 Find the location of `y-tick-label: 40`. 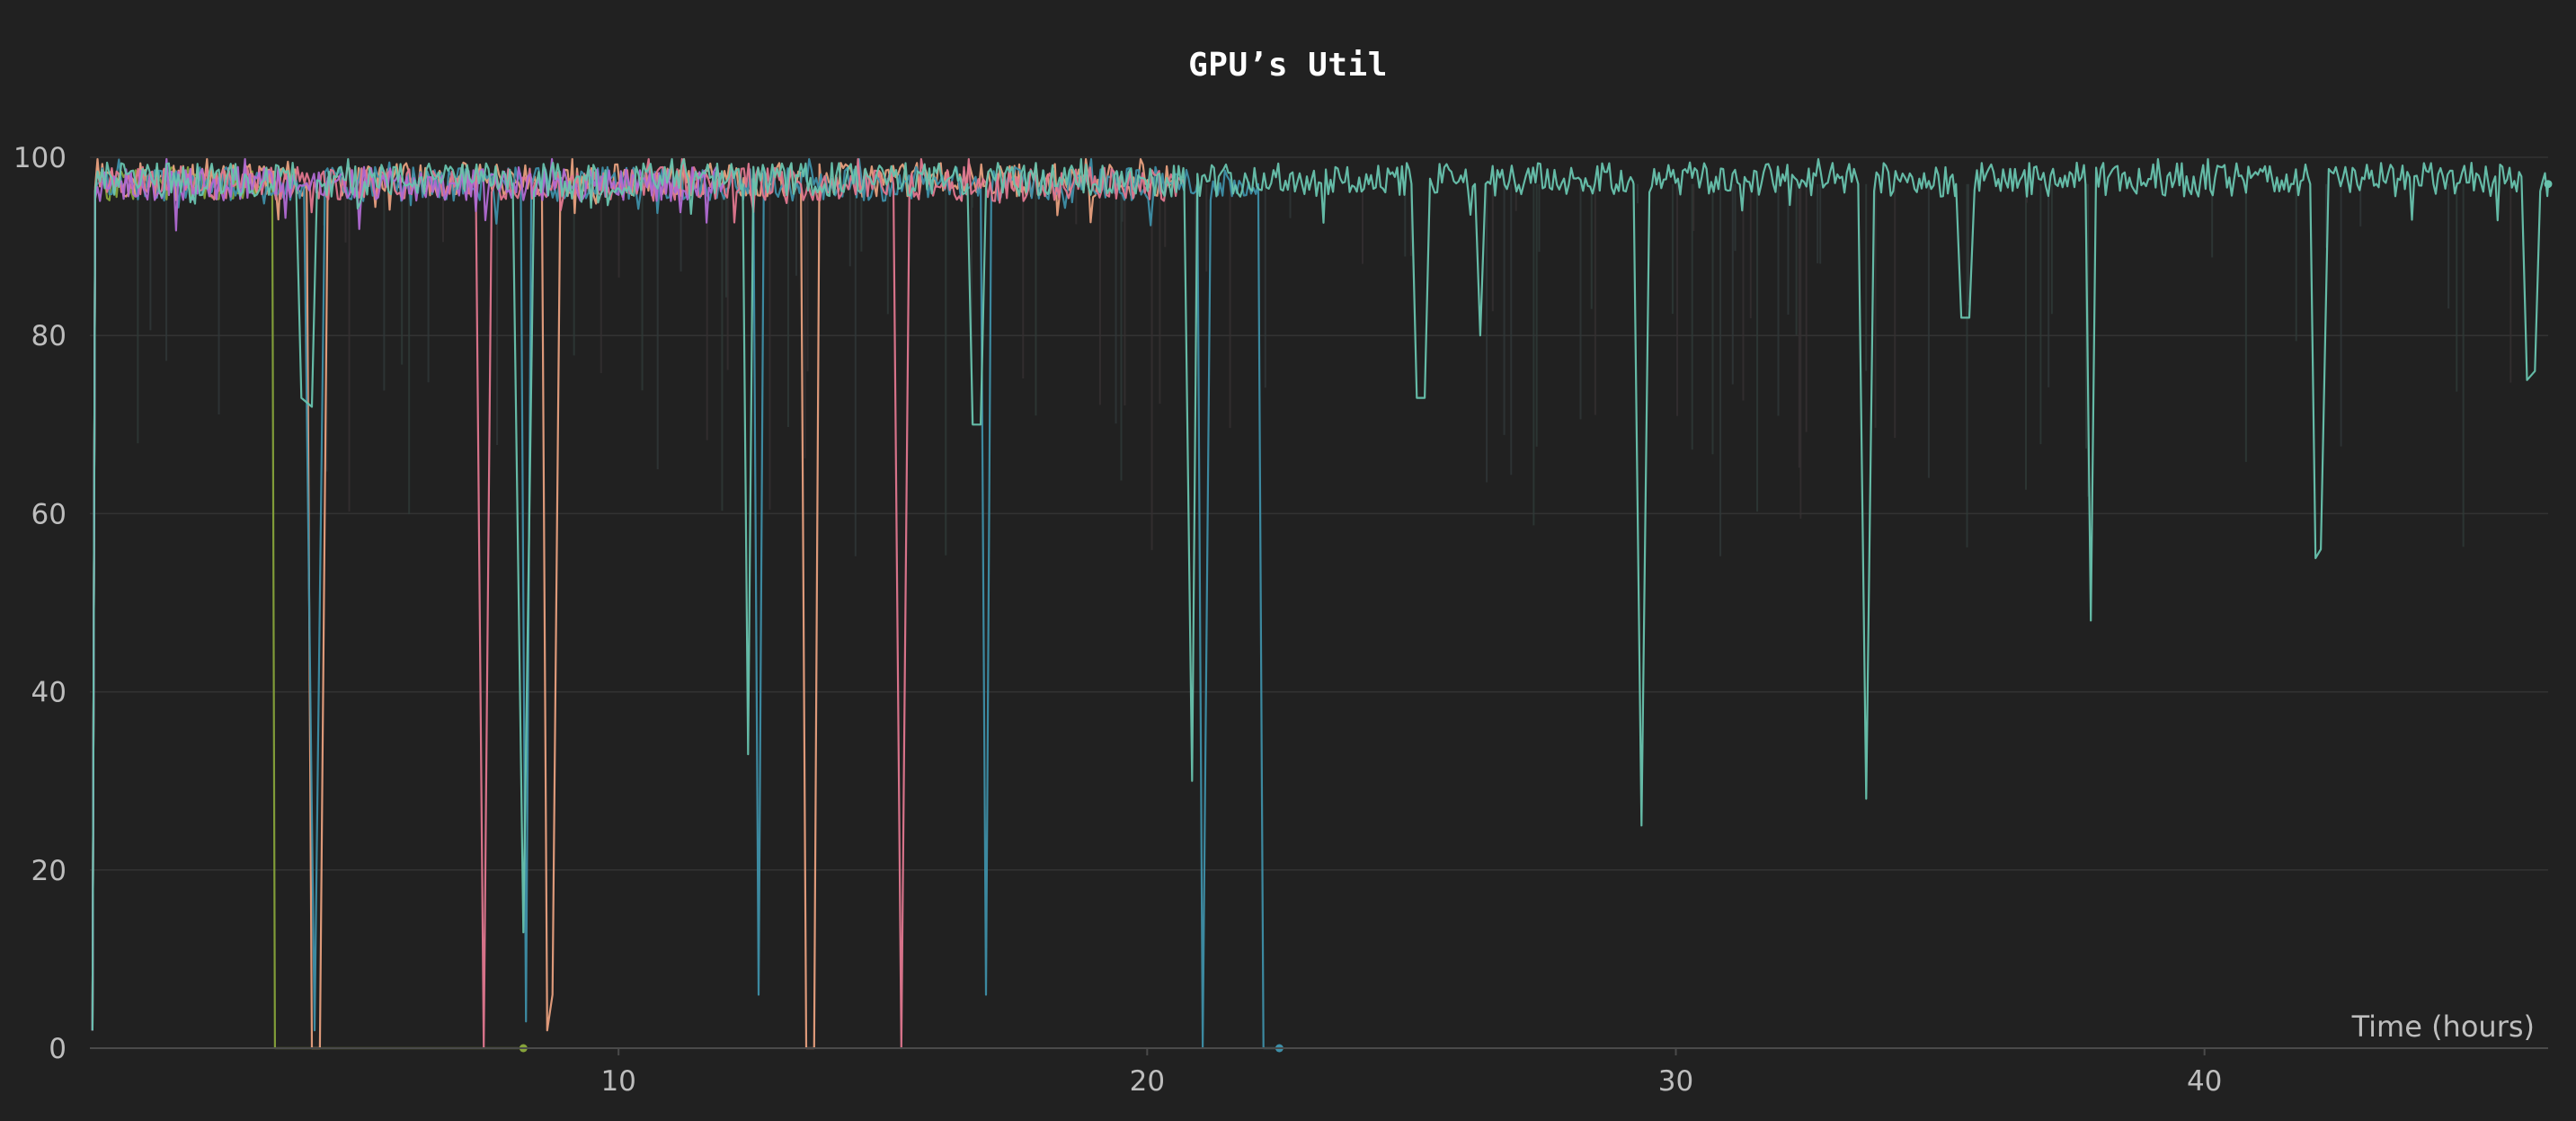

y-tick-label: 40 is located at coordinates (49, 693).